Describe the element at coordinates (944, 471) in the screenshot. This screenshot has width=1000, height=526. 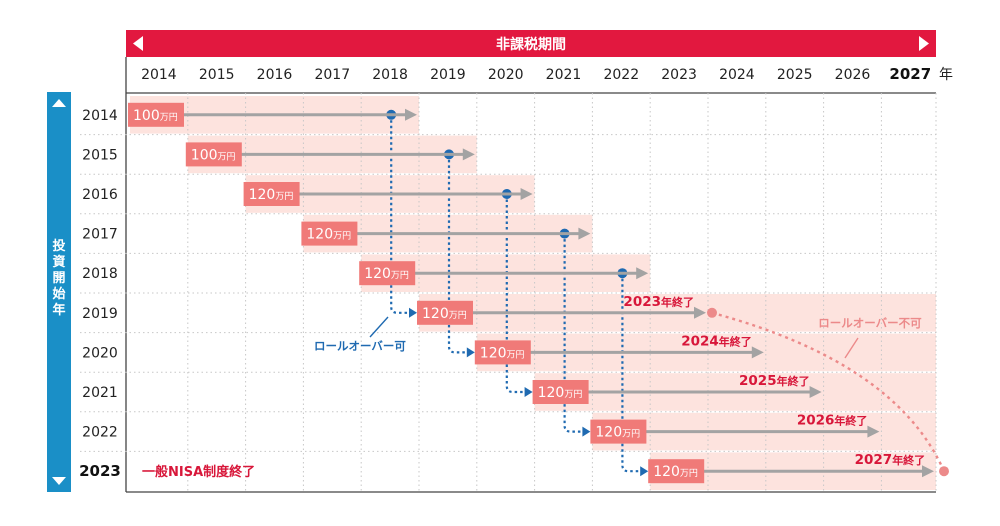
I see `rollover-ng-end-dot` at that location.